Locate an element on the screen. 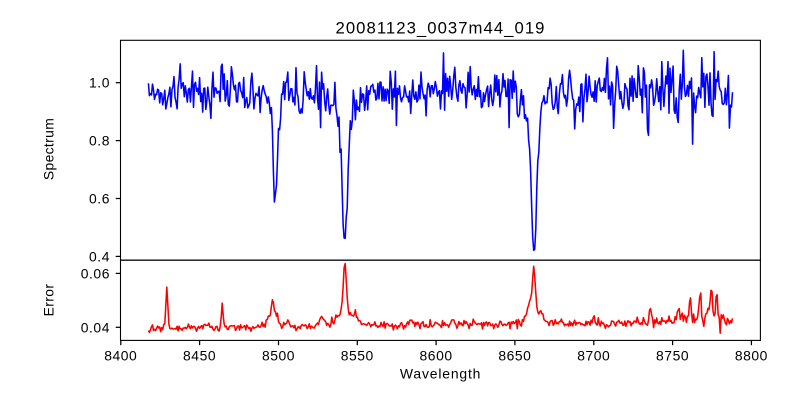 This screenshot has width=800, height=400. svg-text: 0.6 is located at coordinates (99, 198).